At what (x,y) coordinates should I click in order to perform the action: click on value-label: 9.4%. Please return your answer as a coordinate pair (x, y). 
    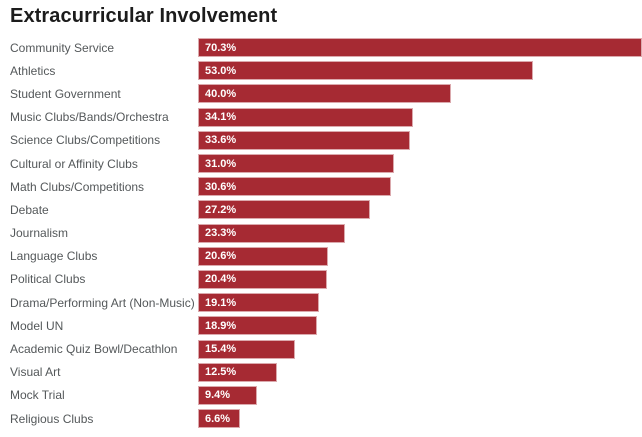
    Looking at the image, I should click on (218, 395).